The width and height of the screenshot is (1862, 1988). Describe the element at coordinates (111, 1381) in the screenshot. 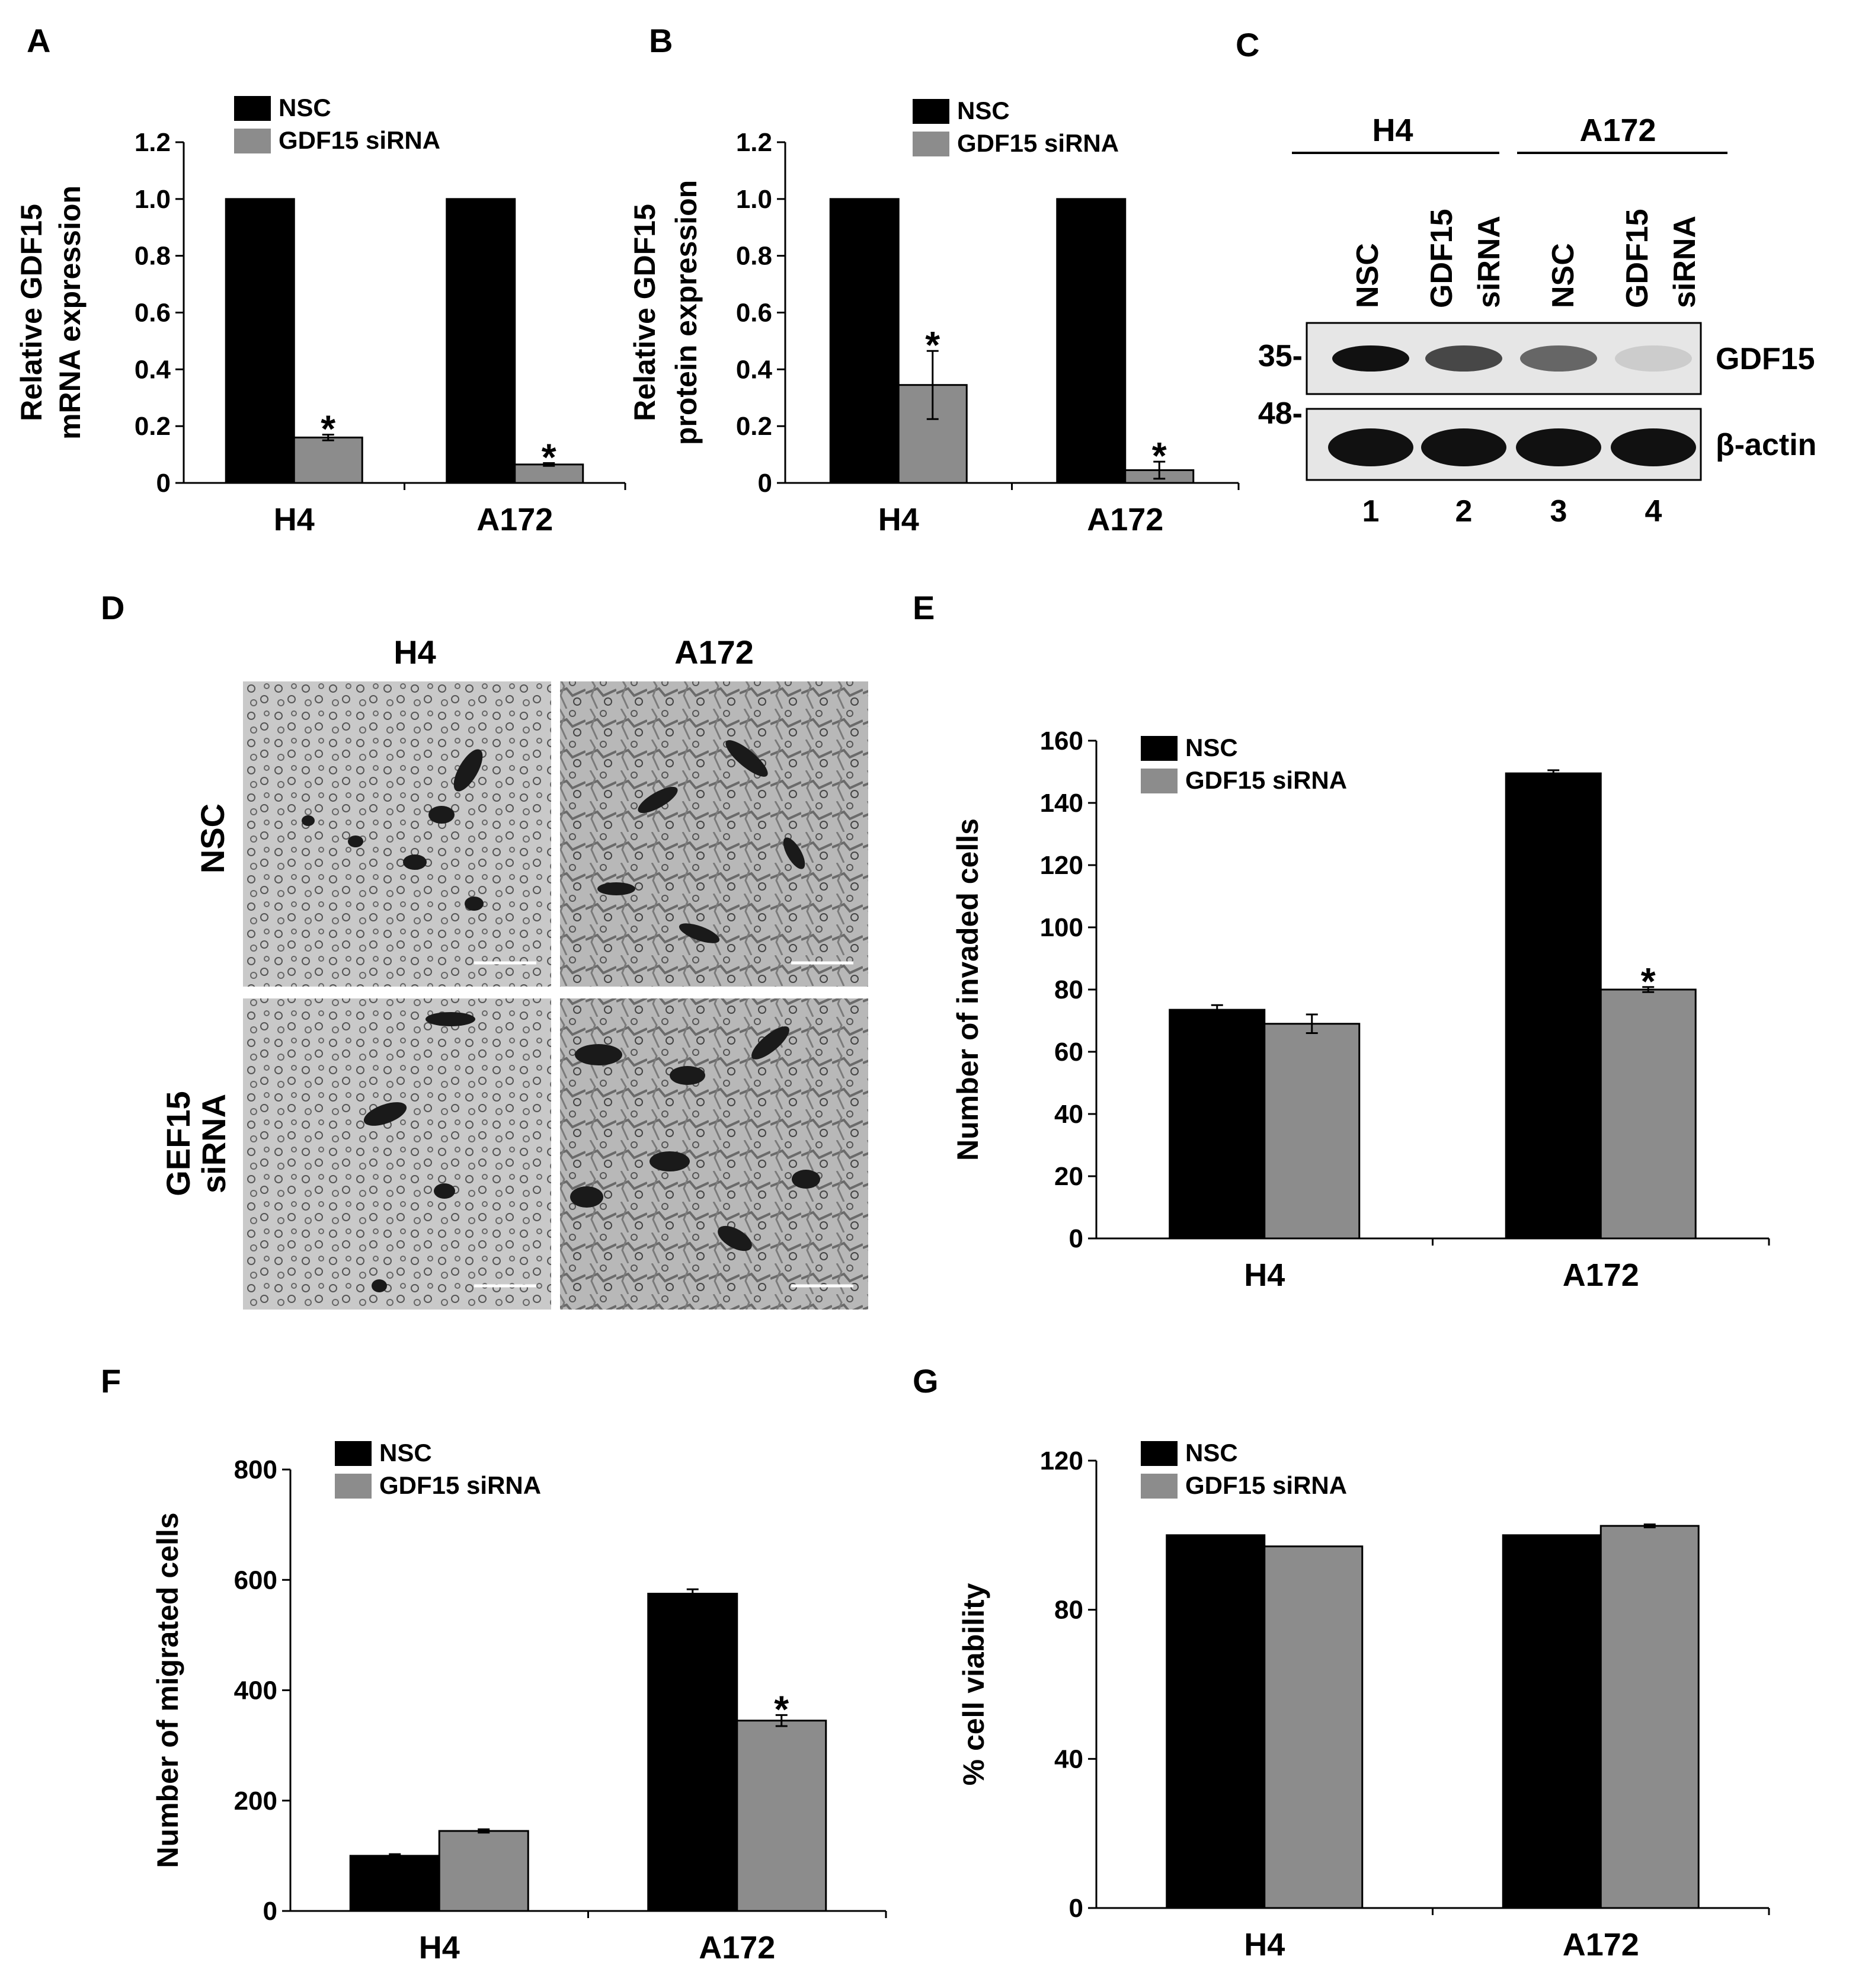

I see `panel-label-f: F` at that location.